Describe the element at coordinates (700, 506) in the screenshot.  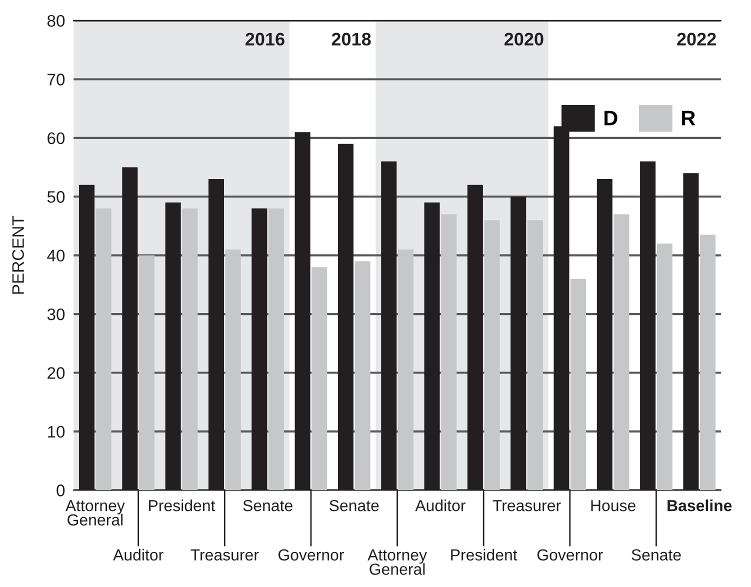
I see `x-tick-label: Baseline` at that location.